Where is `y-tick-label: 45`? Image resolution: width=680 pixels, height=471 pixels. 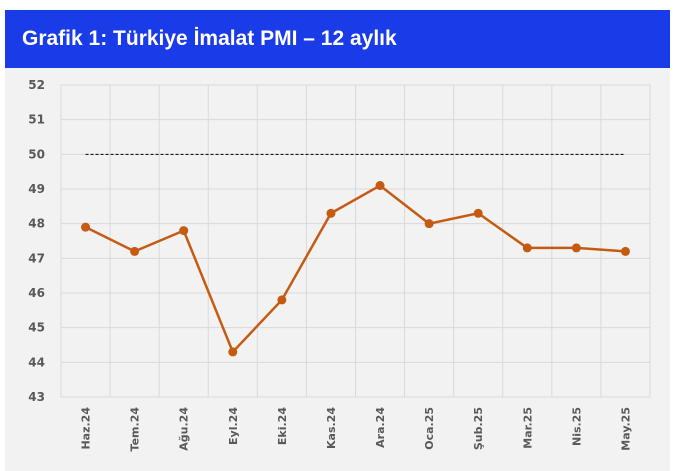
y-tick-label: 45 is located at coordinates (36, 328).